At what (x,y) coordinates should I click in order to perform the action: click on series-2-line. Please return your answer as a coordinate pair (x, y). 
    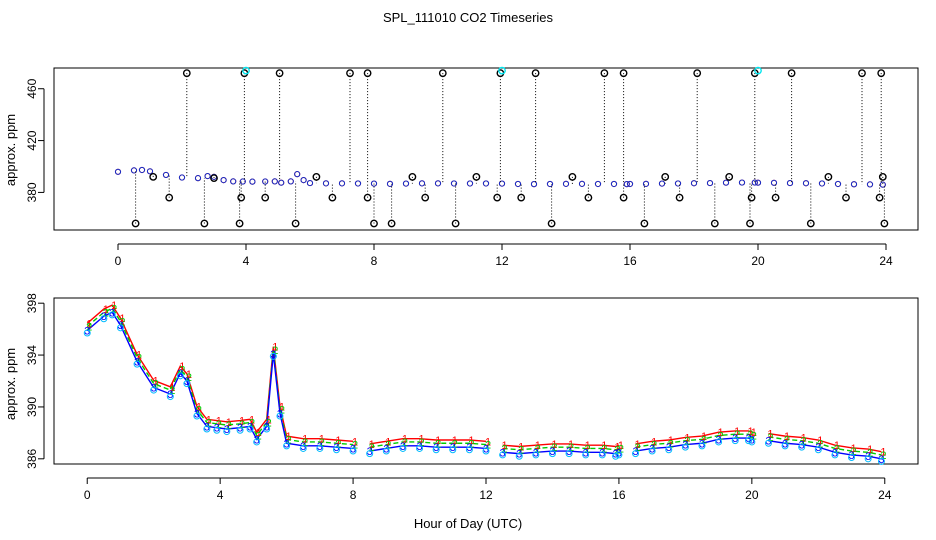
    Looking at the image, I should click on (220, 376).